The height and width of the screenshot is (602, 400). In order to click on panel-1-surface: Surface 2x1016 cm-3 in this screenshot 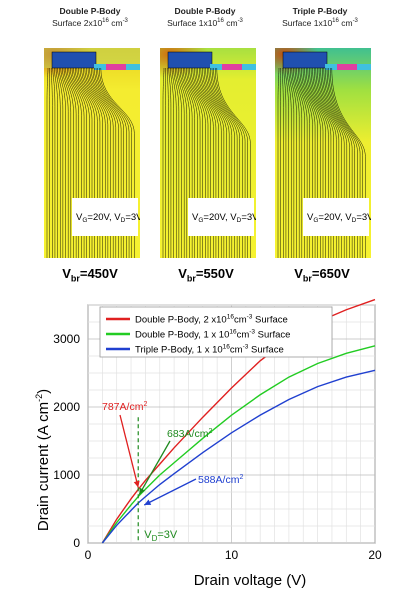, I will do `click(90, 22)`.